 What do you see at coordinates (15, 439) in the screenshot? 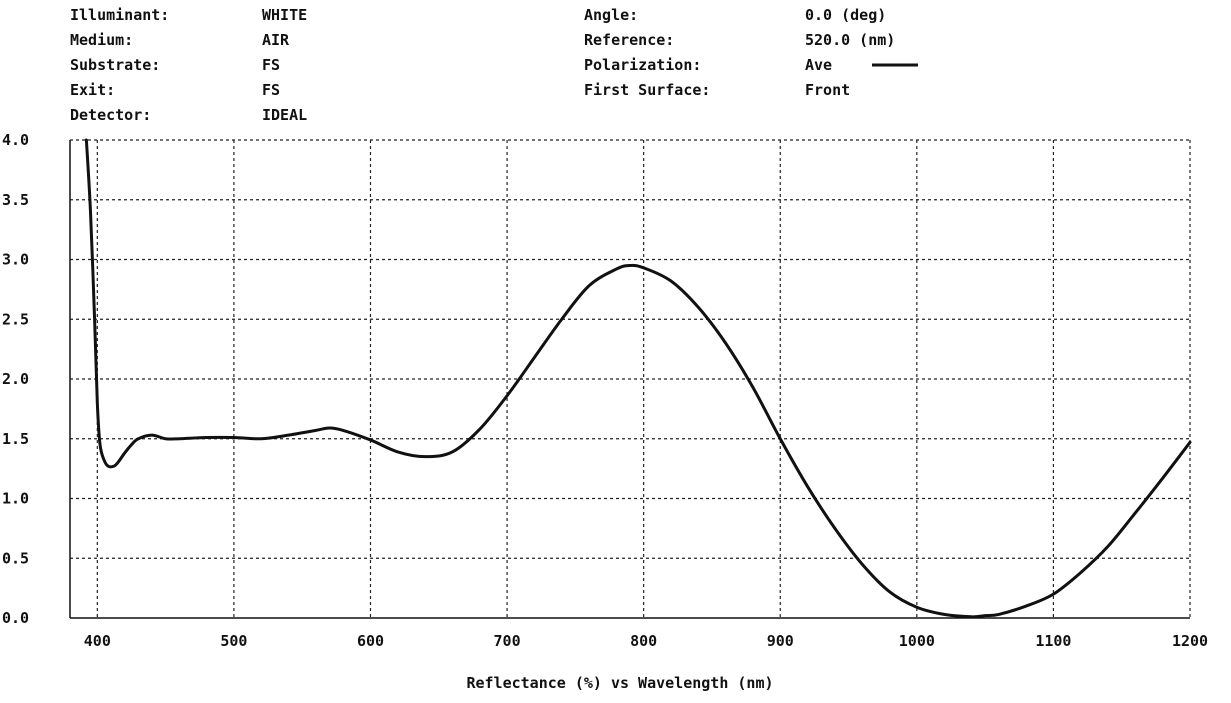
I see `y-tick-label: 1.5` at bounding box center [15, 439].